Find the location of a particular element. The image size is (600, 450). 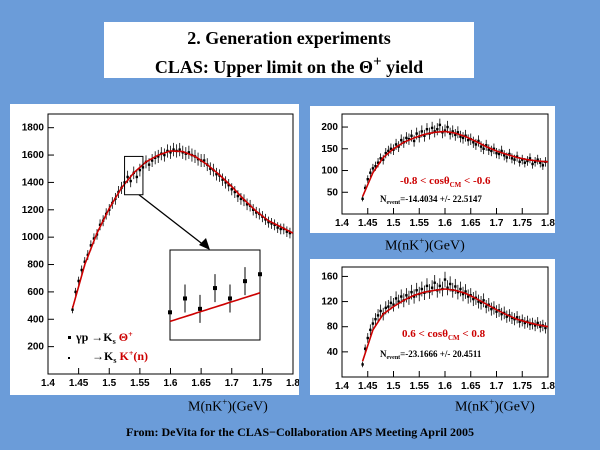

x-tick-label: 1.65 is located at coordinates (471, 223).